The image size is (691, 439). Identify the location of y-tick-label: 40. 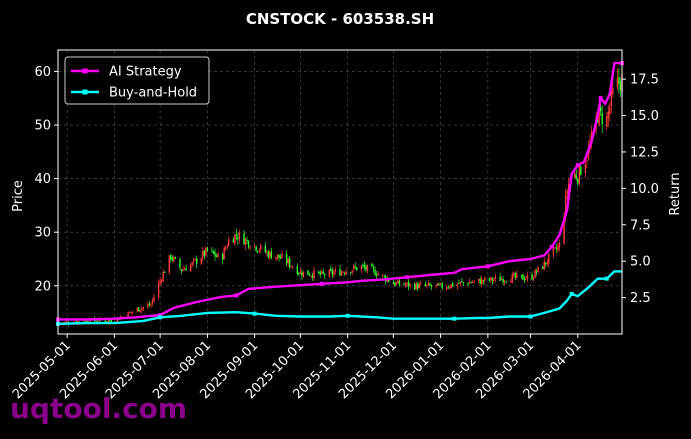
(42, 179).